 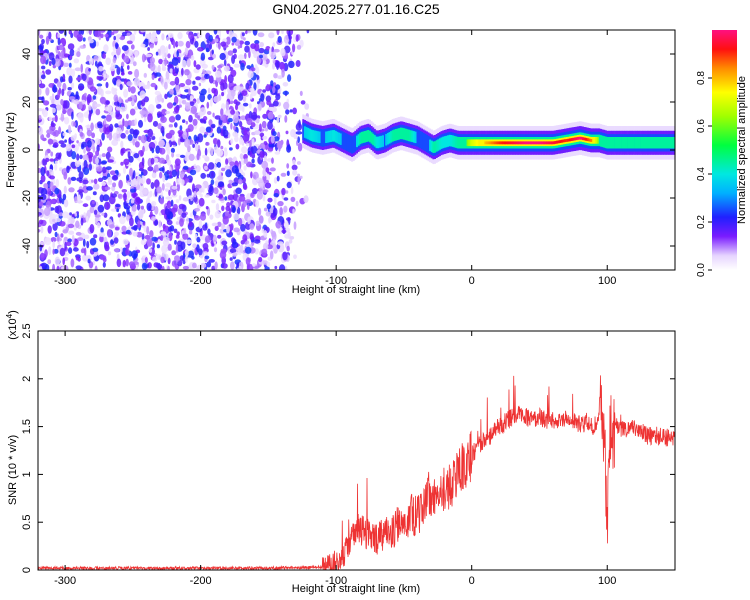 I want to click on colorbar-tick-label: 0.2, so click(x=701, y=222).